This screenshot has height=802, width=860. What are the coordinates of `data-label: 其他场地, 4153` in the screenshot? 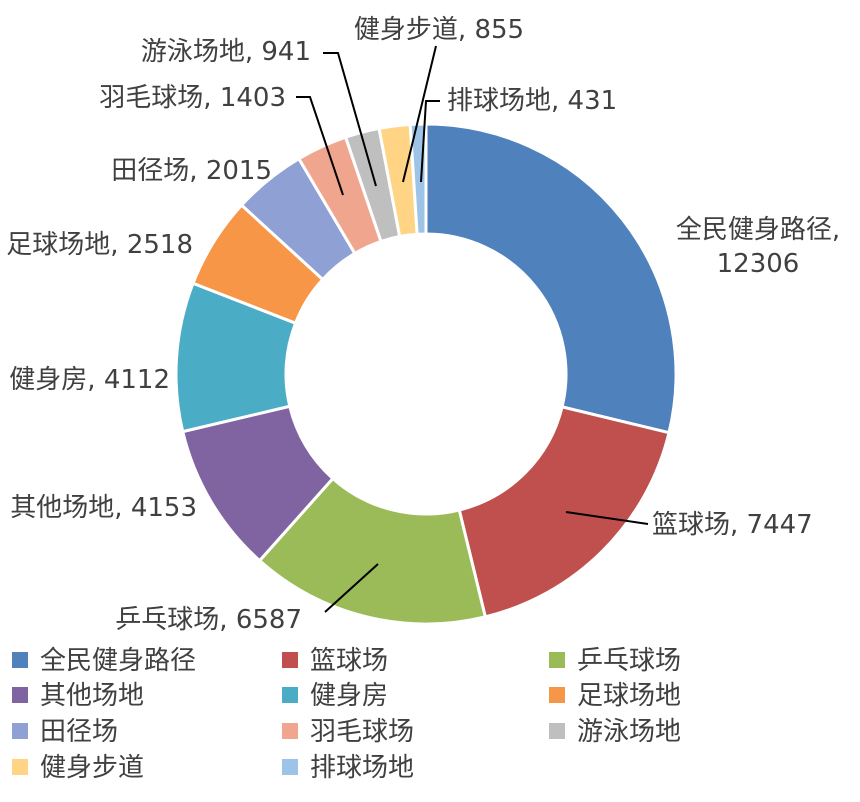 It's located at (103, 508).